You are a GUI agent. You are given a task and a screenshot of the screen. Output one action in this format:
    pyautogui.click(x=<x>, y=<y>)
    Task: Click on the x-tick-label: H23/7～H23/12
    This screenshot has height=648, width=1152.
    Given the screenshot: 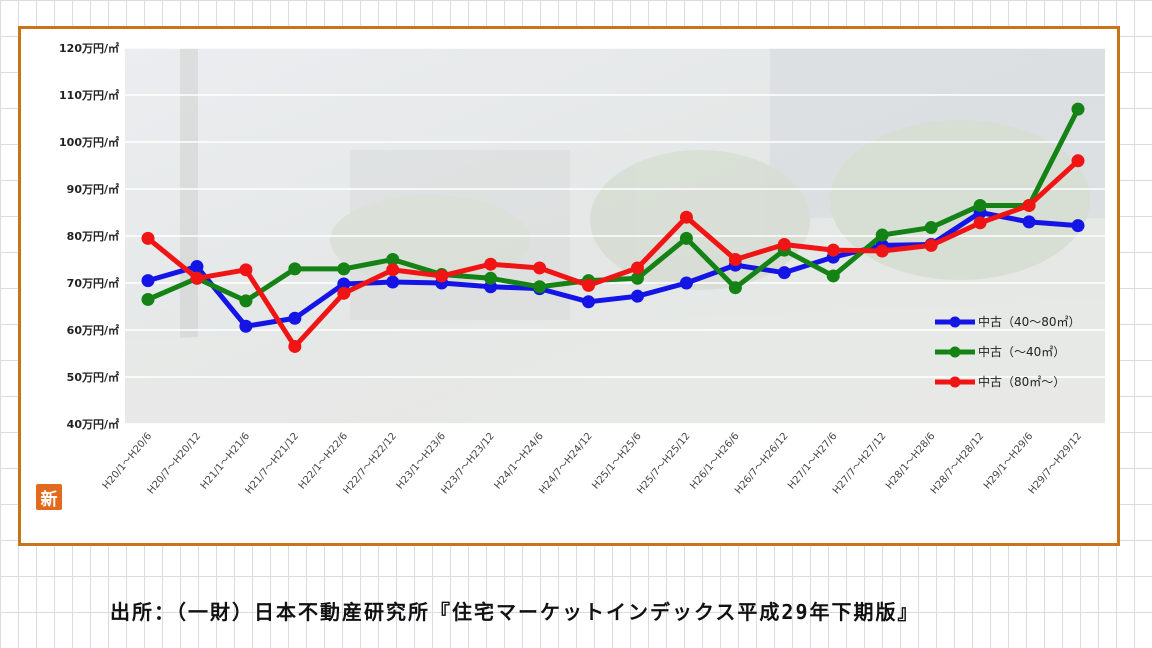 What is the action you would take?
    pyautogui.click(x=467, y=464)
    